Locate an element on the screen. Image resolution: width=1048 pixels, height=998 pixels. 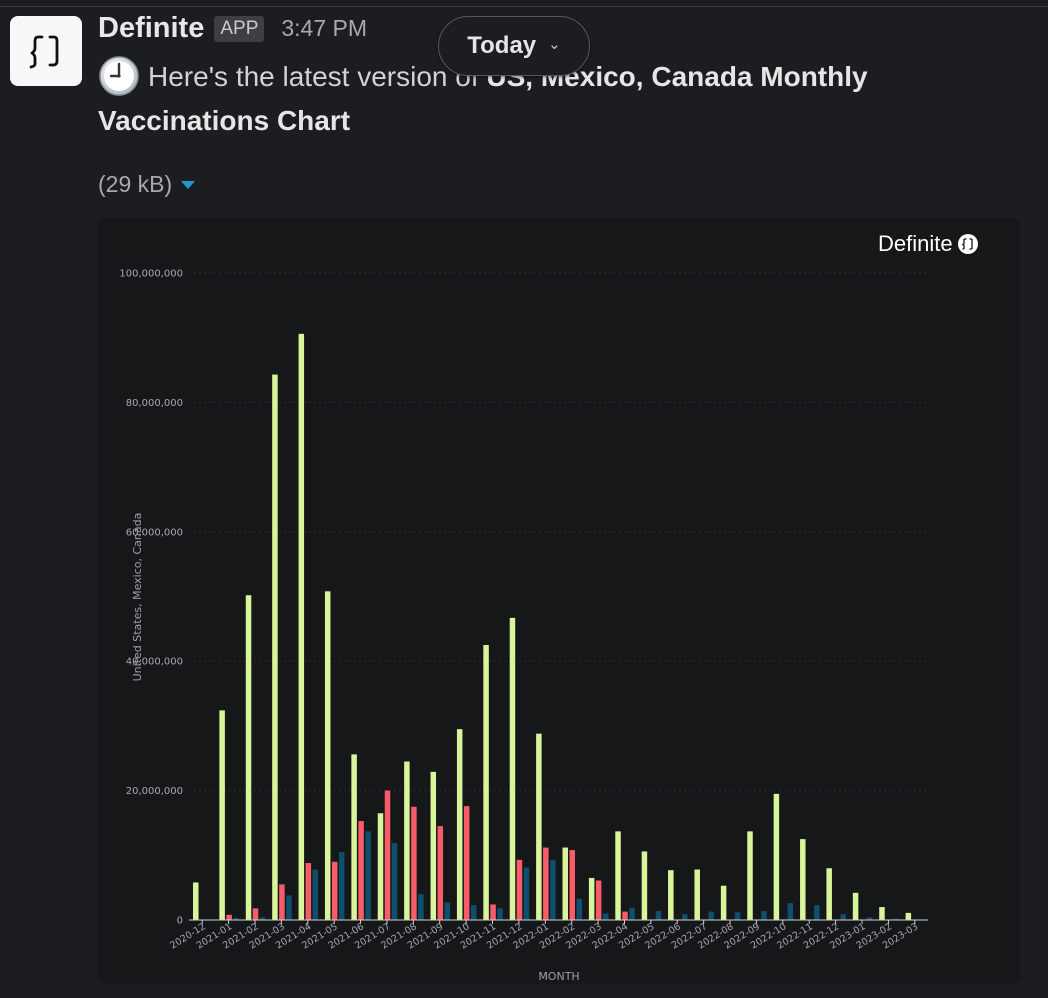
x-axis-title: MONTH is located at coordinates (558, 976).